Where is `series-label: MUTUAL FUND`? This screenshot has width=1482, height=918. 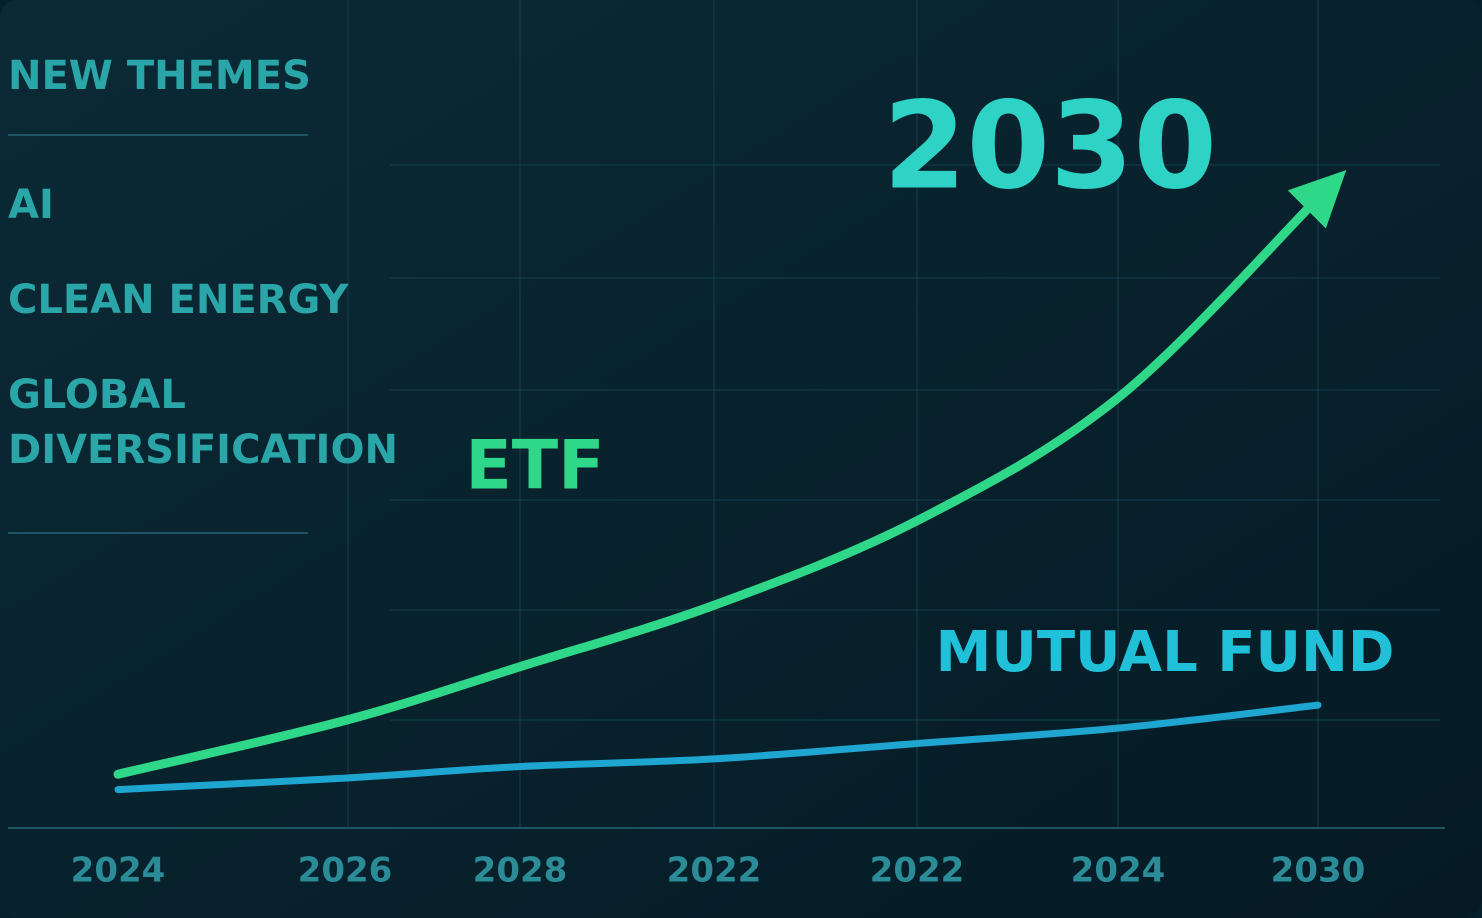
series-label: MUTUAL FUND is located at coordinates (1165, 652).